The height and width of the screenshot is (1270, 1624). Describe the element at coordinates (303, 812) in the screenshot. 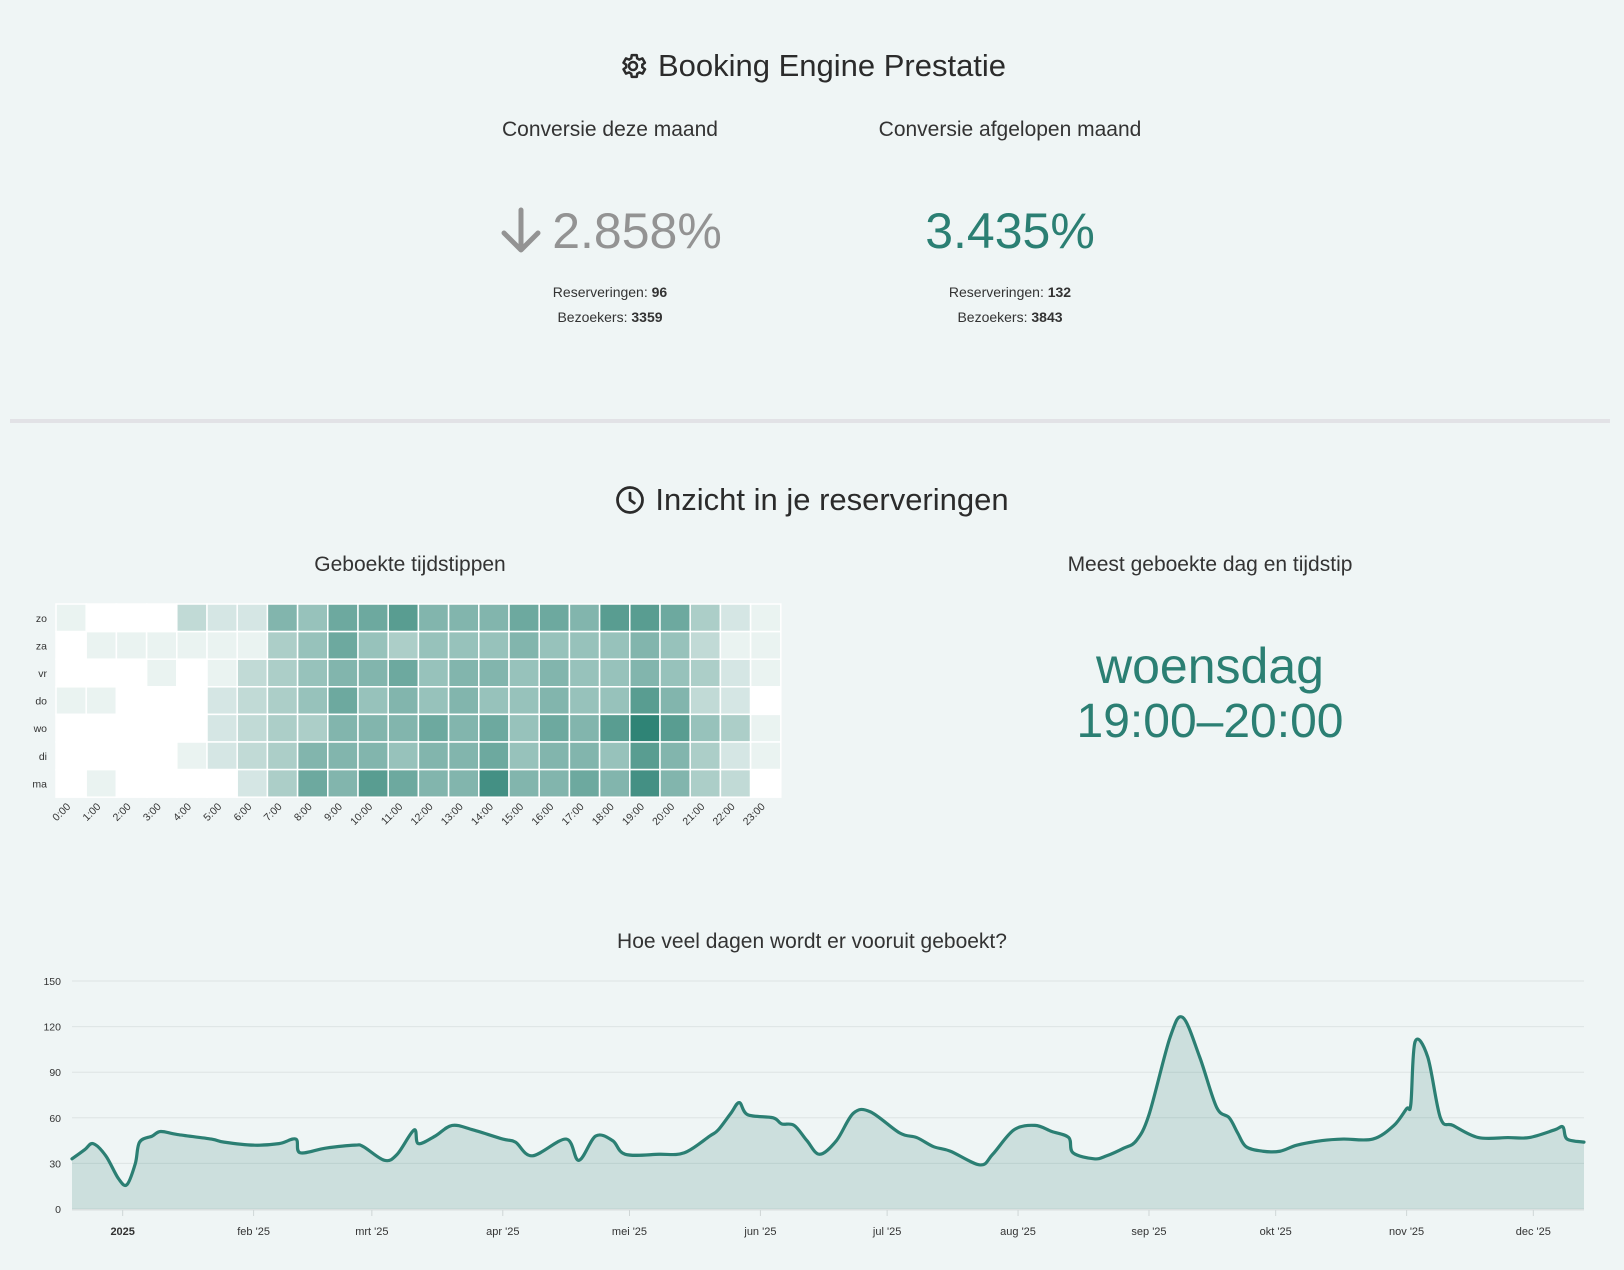

I see `heatmap-hour-label: 8:00` at that location.